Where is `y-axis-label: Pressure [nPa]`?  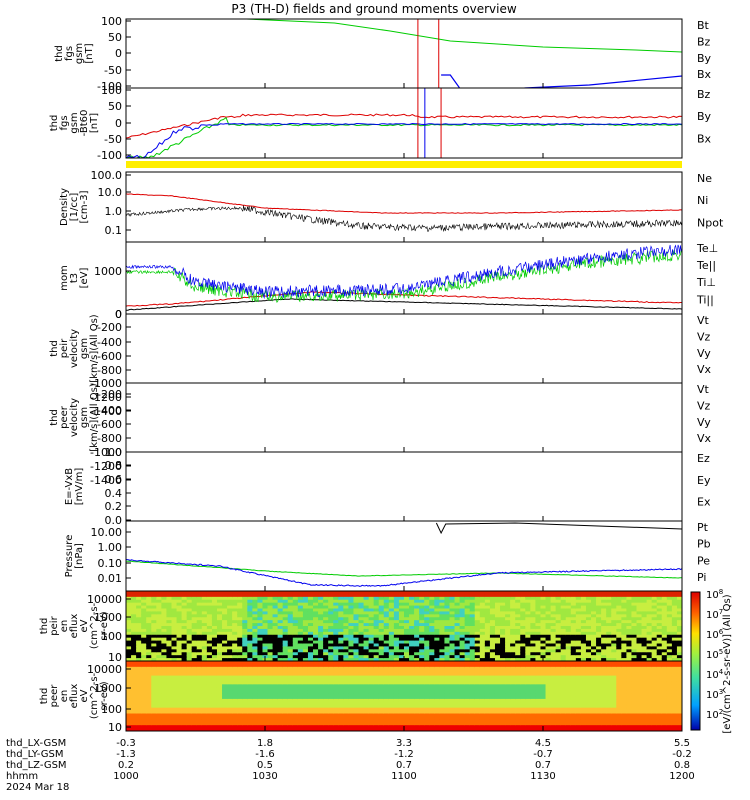 y-axis-label: Pressure [nPa] is located at coordinates (74, 556).